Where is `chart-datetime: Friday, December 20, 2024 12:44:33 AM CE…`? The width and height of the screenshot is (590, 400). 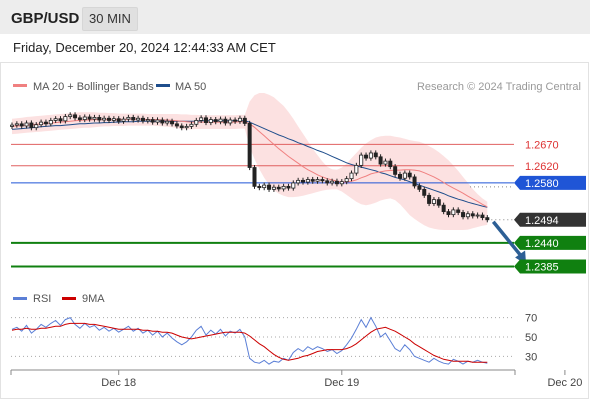 chart-datetime: Friday, December 20, 2024 12:44:33 AM CE… is located at coordinates (144, 47).